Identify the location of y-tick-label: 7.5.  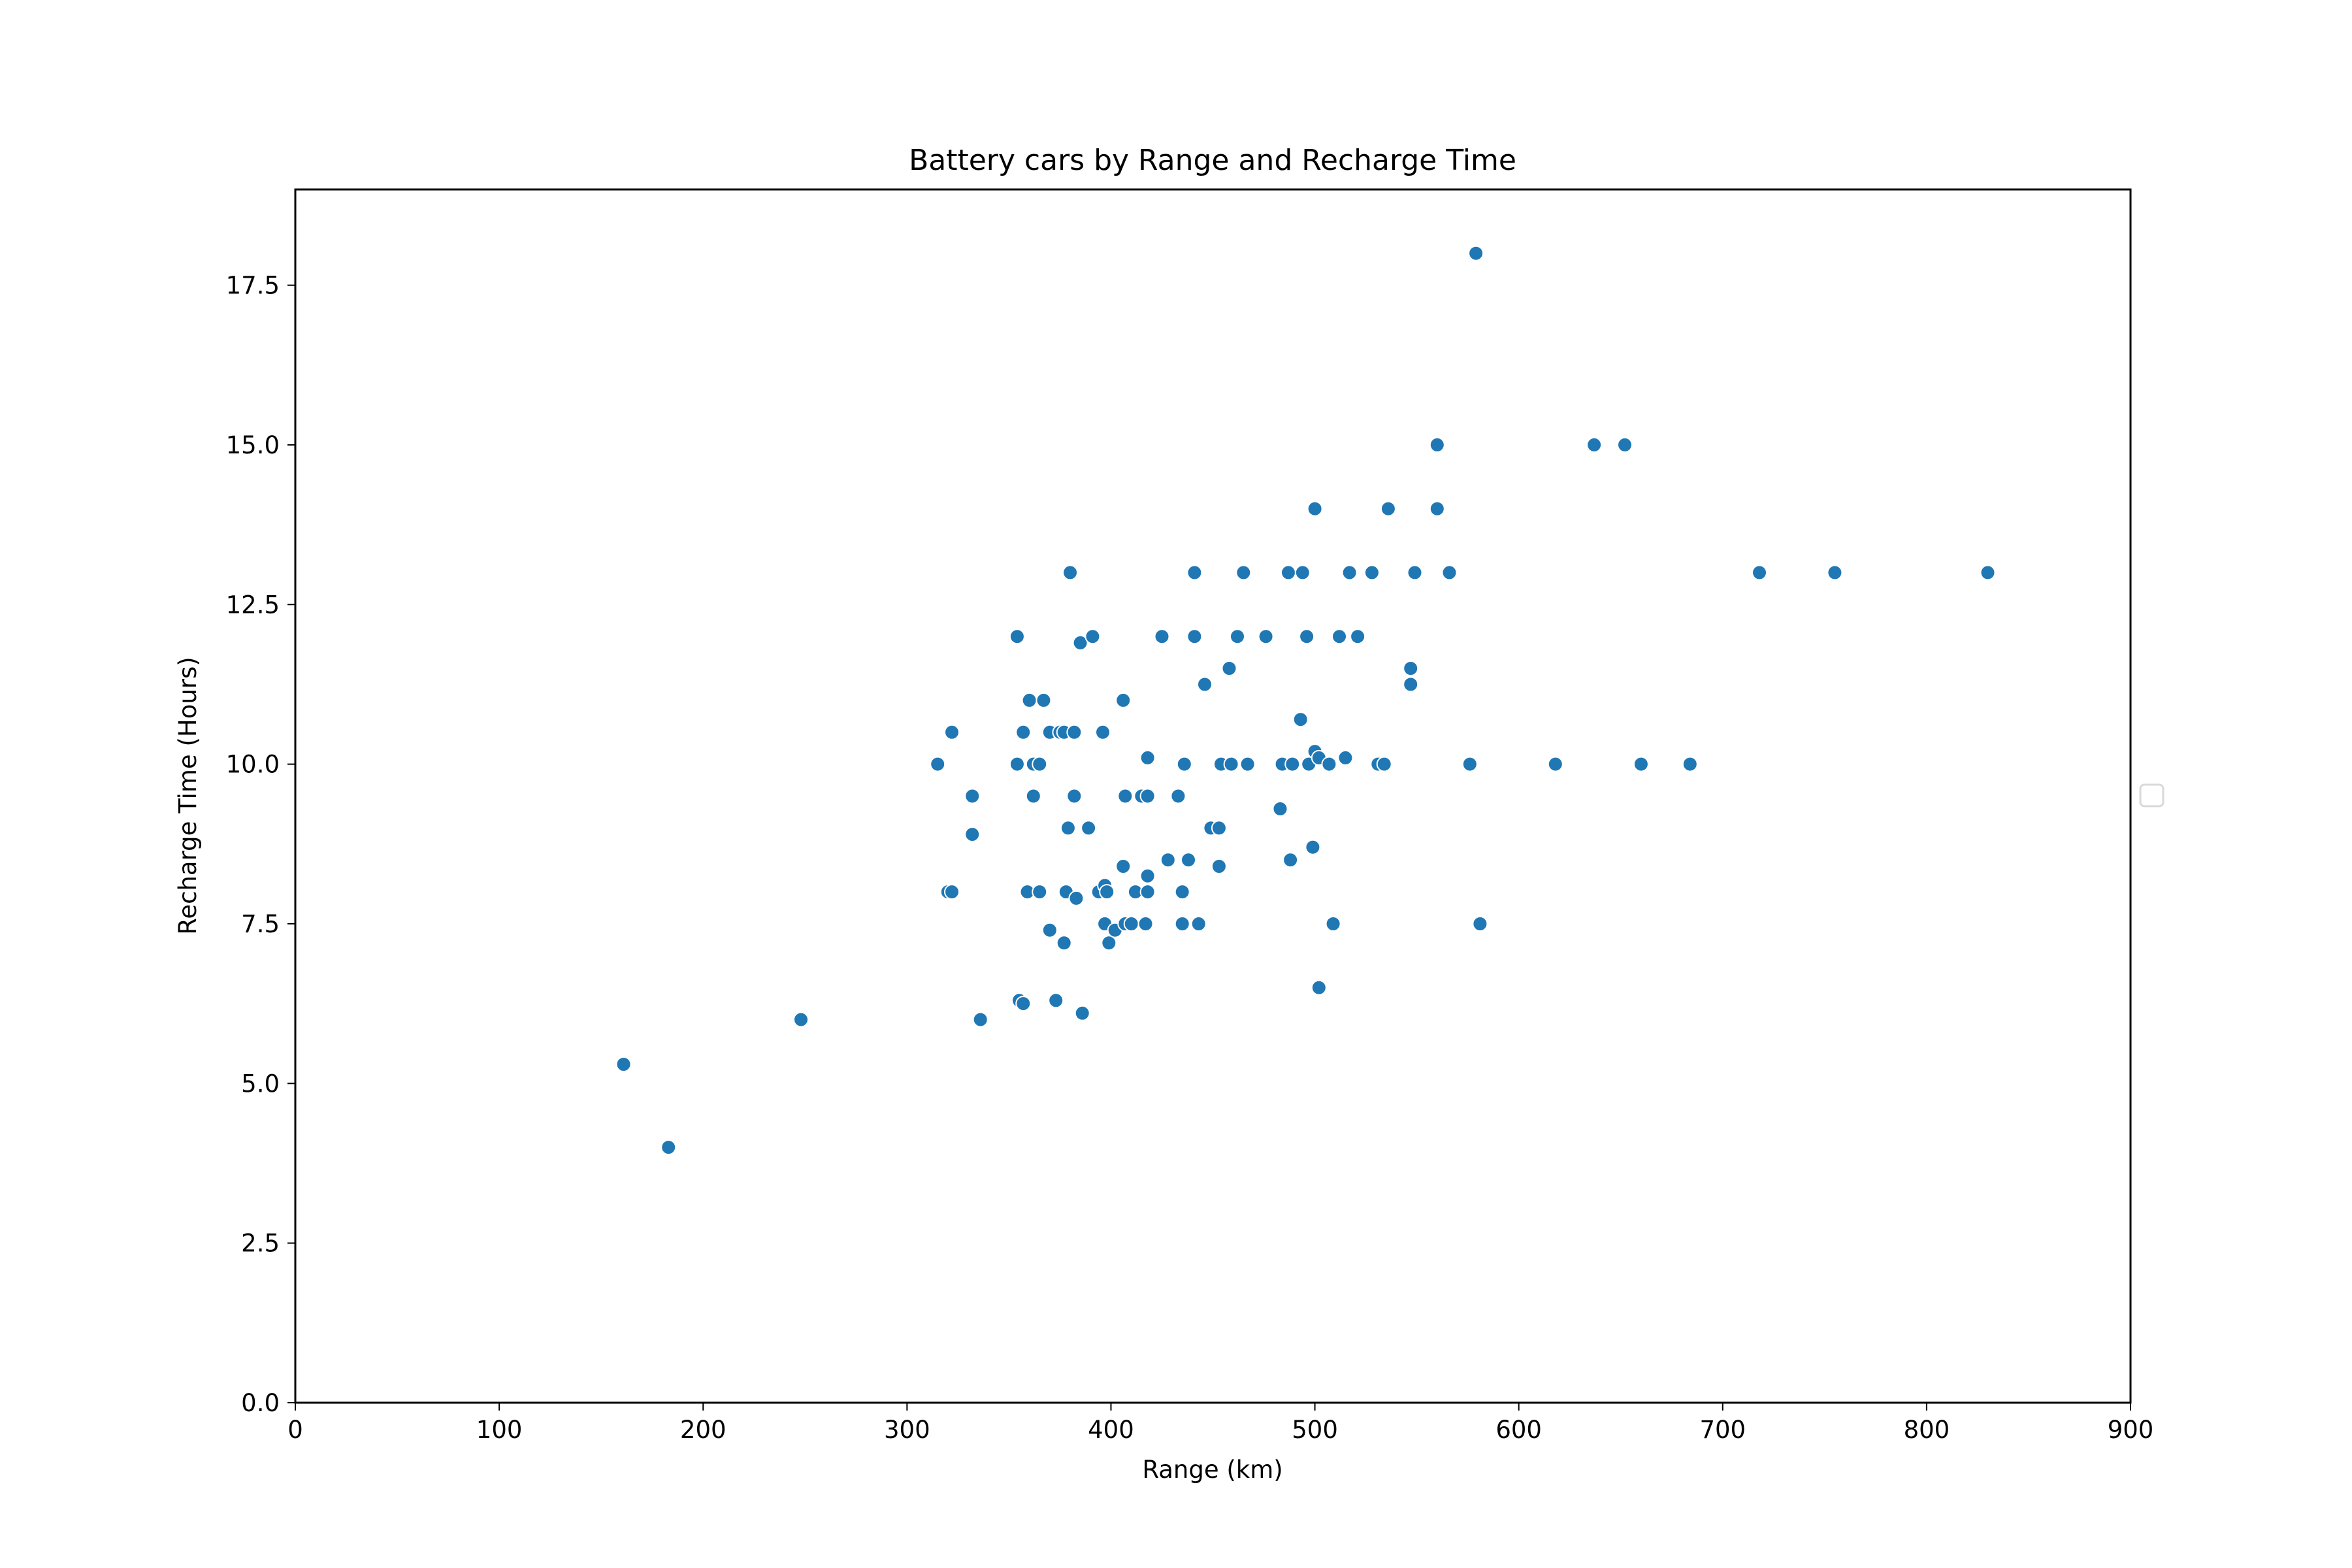
(260, 924).